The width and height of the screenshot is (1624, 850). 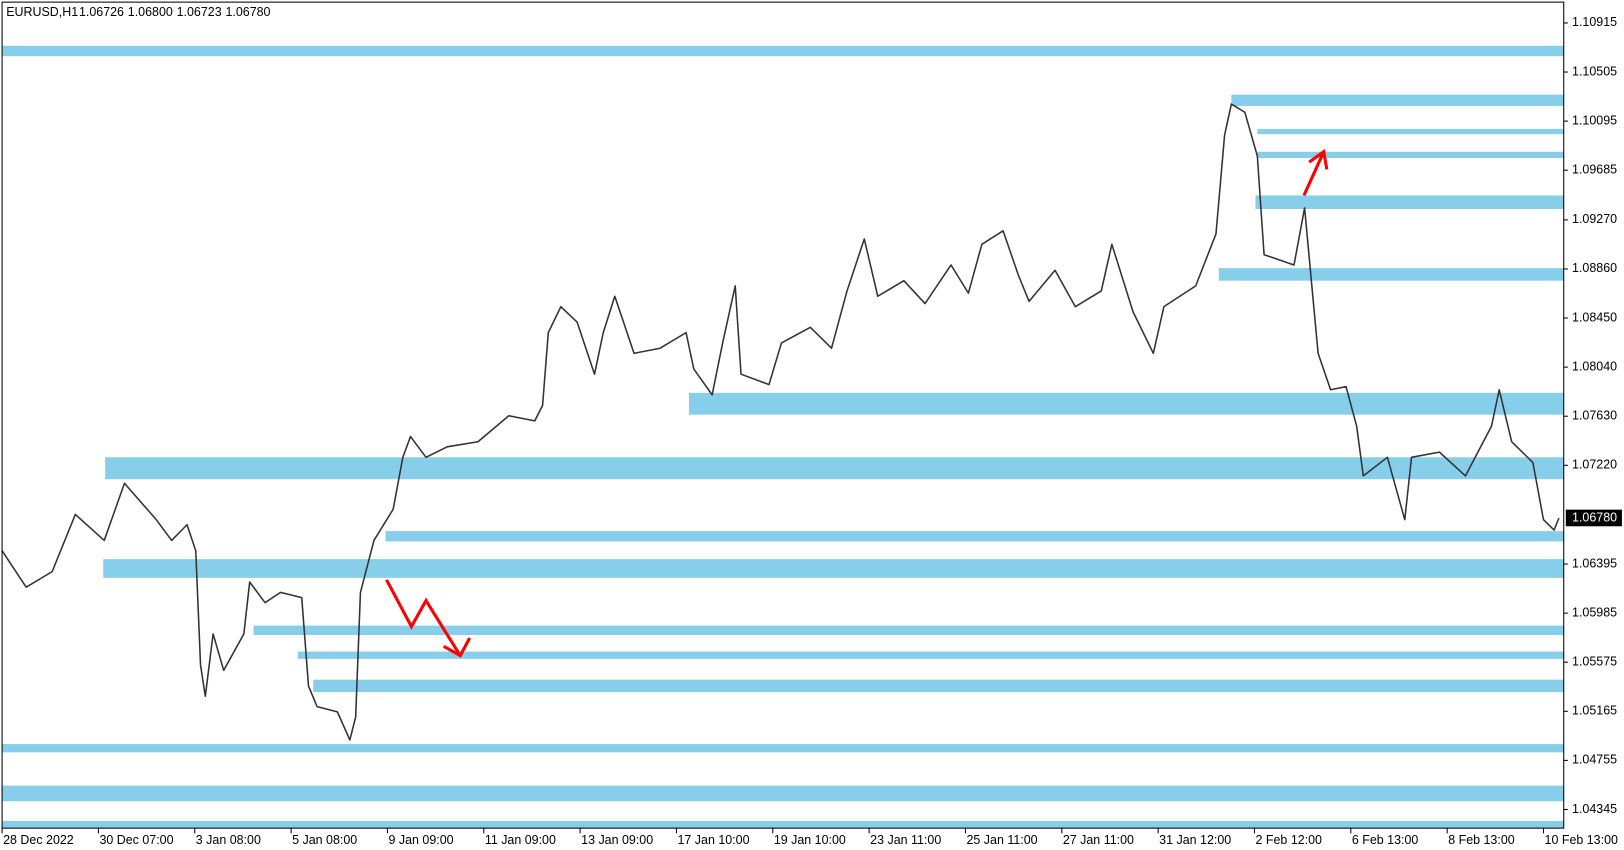 I want to click on y-tick-label: 1.09685, so click(x=1594, y=169).